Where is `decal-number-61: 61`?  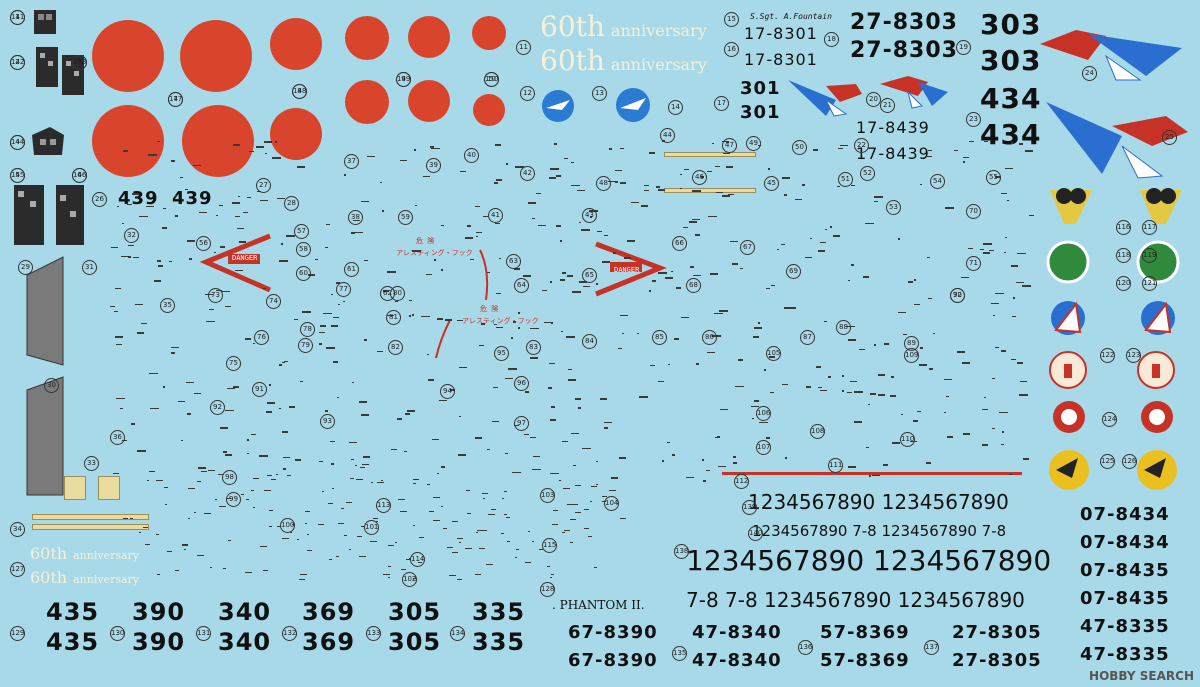 decal-number-61: 61 is located at coordinates (351, 269).